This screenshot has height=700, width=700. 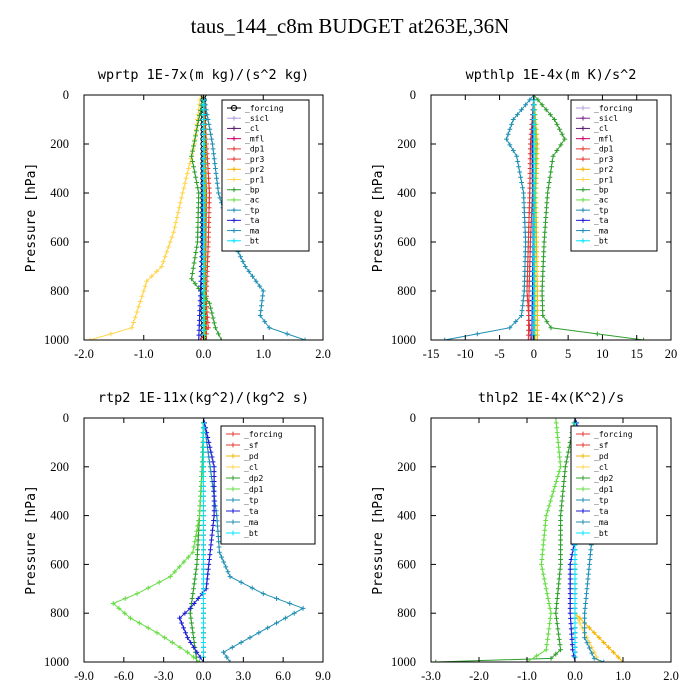 I want to click on legend-box, so click(x=614, y=485).